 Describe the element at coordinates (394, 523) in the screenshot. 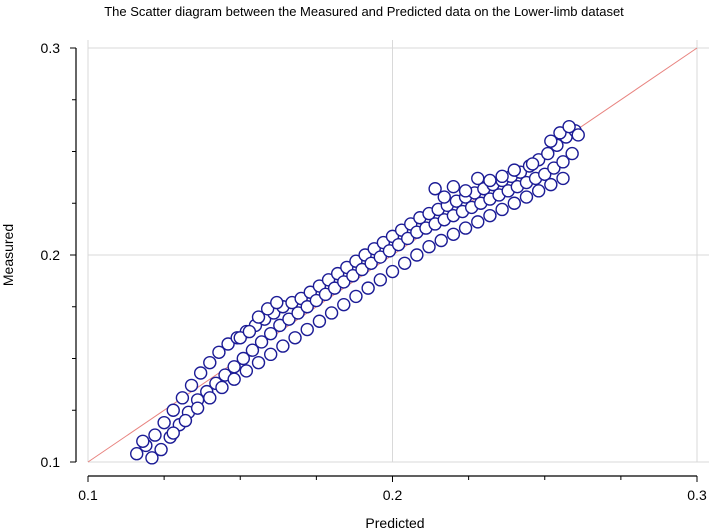

I see `x-axis-label: Predicted` at that location.